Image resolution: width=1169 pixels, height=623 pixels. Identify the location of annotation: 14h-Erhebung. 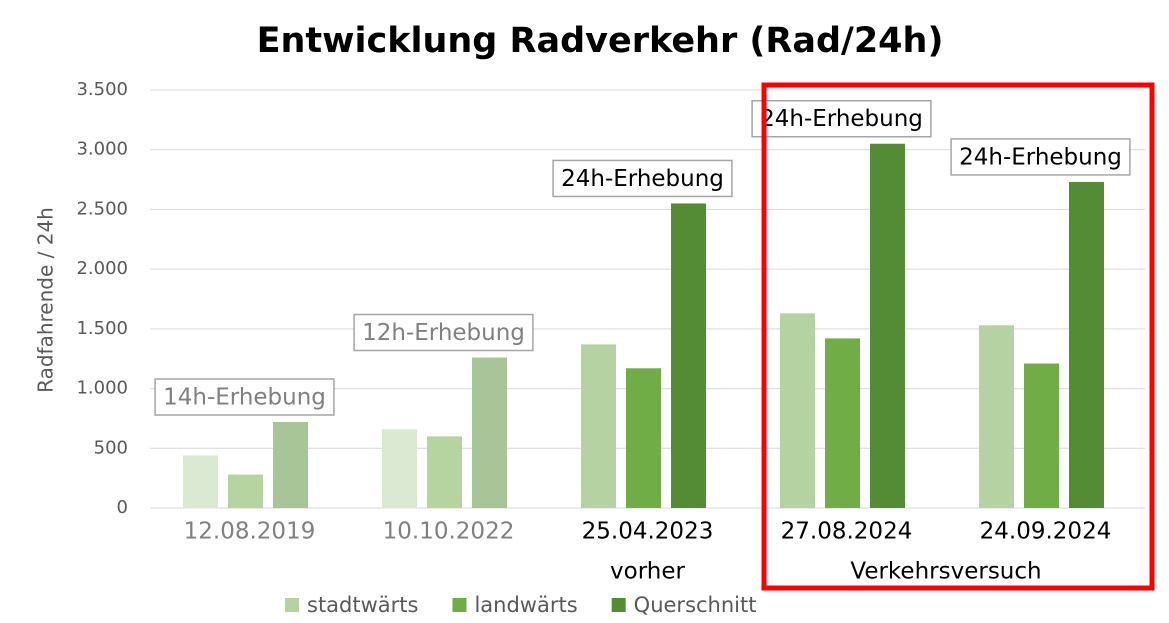
(244, 398).